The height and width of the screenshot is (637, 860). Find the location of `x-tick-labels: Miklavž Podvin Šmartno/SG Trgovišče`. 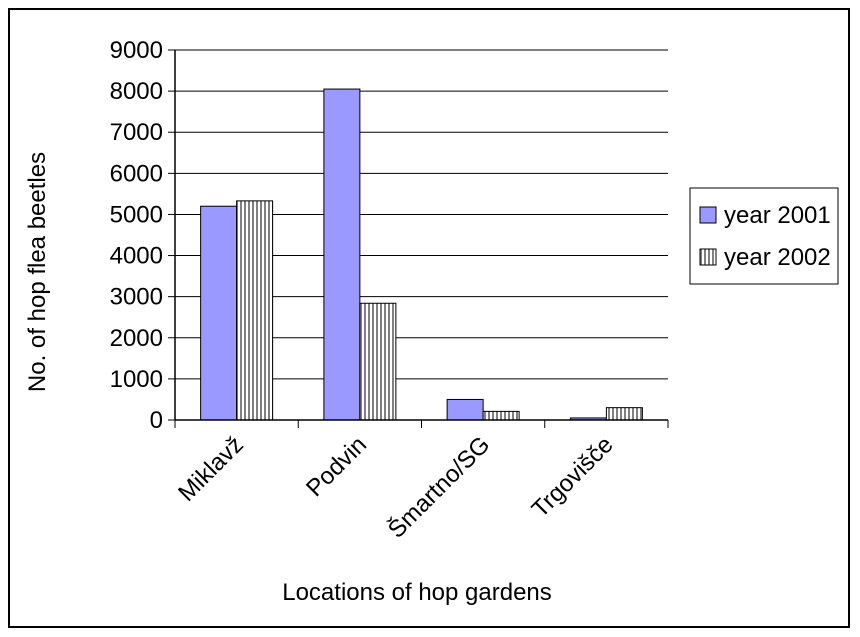

x-tick-labels: Miklavž Podvin Šmartno/SG Trgovišče is located at coordinates (395, 486).